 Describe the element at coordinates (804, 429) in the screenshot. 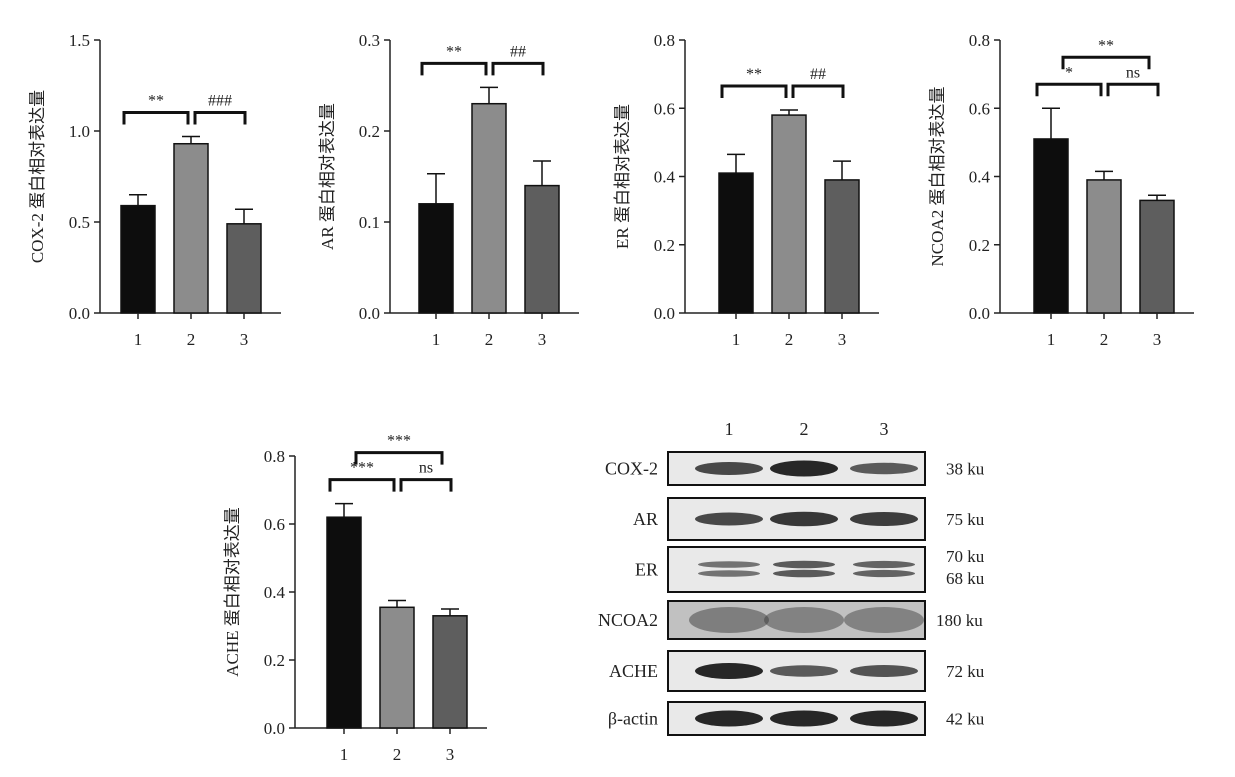

I see `lane-label: 2` at that location.